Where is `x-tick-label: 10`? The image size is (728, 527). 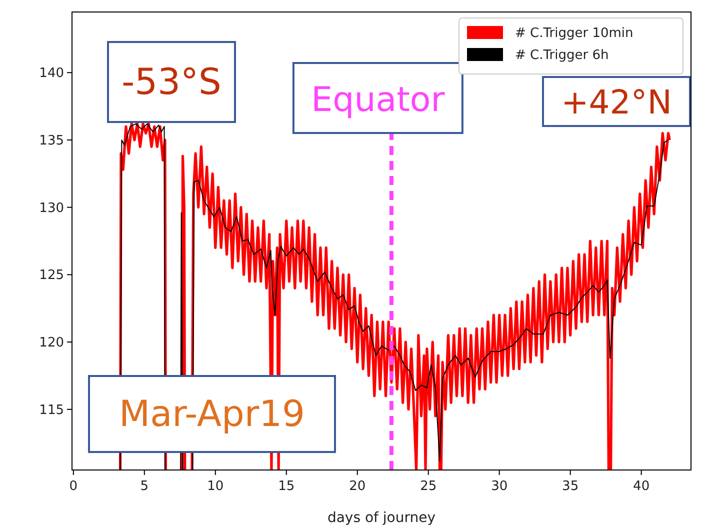 x-tick-label: 10 is located at coordinates (215, 486).